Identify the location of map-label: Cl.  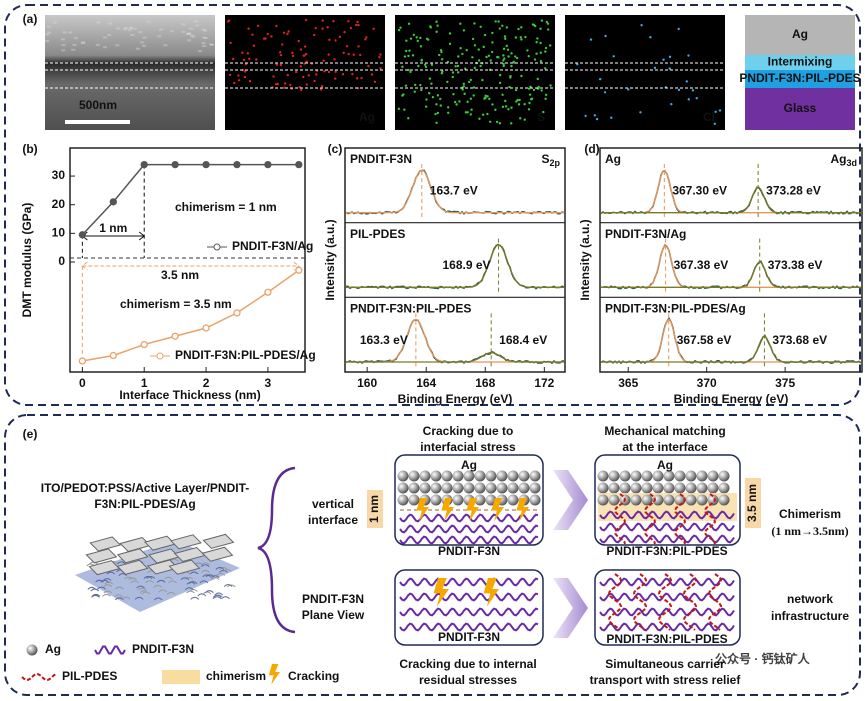
(709, 117).